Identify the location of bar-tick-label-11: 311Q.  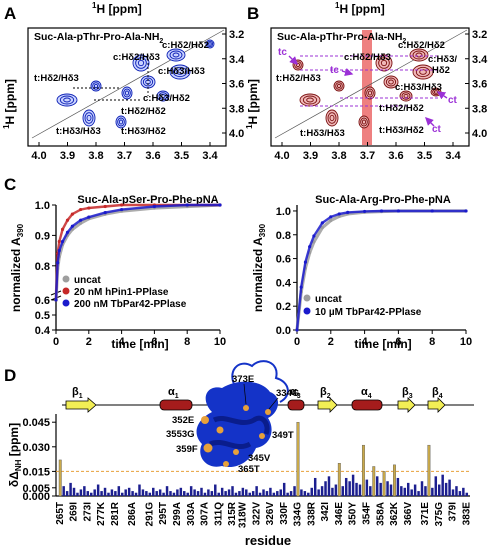
(218, 514).